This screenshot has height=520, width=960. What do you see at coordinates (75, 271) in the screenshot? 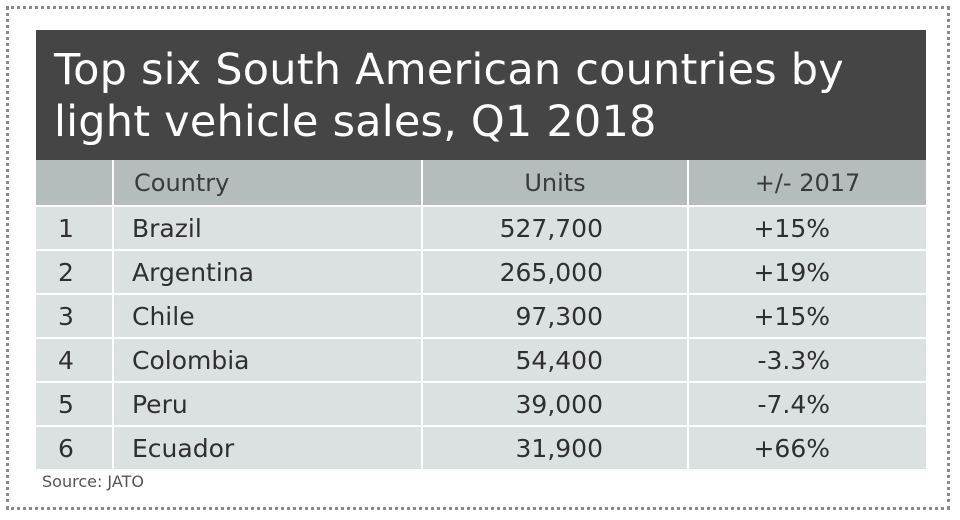
I see `rank-cell: 2` at bounding box center [75, 271].